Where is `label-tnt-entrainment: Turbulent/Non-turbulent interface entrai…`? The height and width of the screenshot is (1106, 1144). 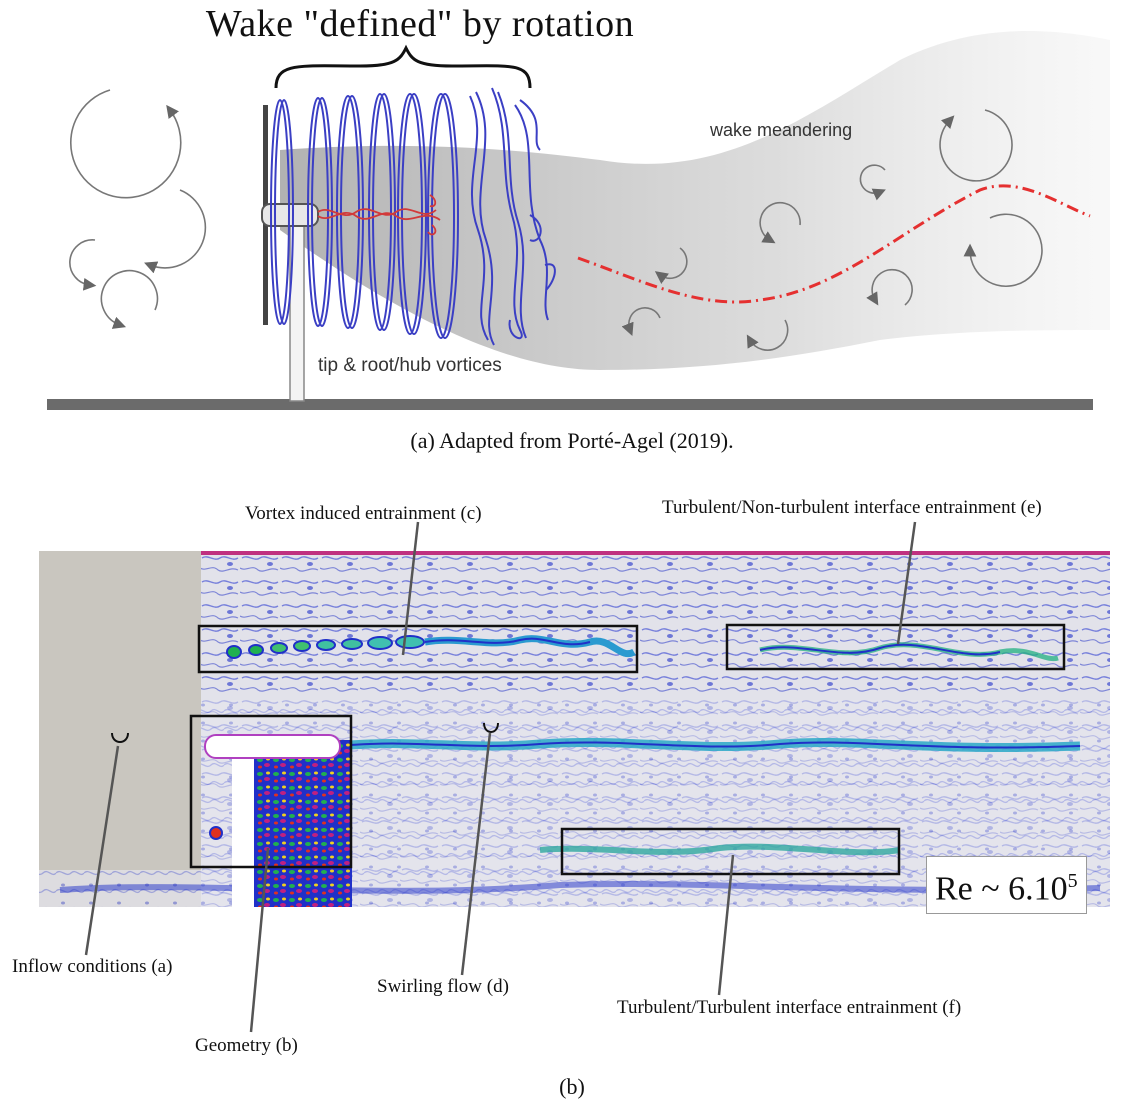
label-tnt-entrainment: Turbulent/Non-turbulent interface entrai… is located at coordinates (852, 507).